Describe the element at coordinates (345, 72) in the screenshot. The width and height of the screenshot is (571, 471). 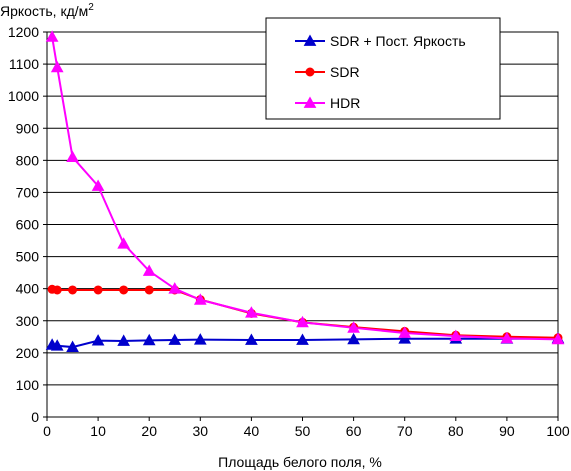
I see `legend-label-1: SDR` at that location.